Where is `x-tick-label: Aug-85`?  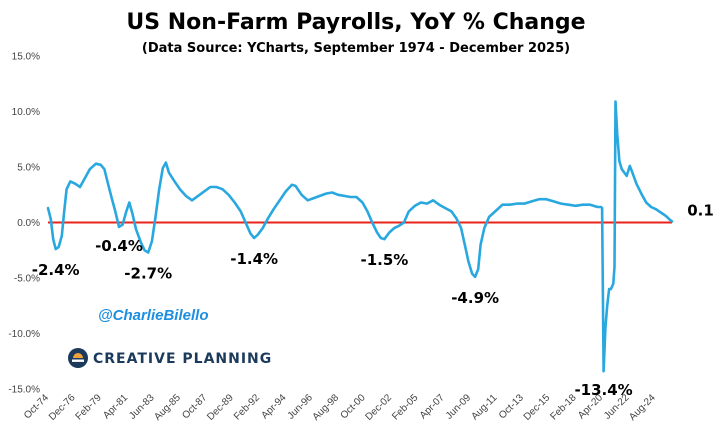
x-tick-label: Aug-85 is located at coordinates (167, 407).